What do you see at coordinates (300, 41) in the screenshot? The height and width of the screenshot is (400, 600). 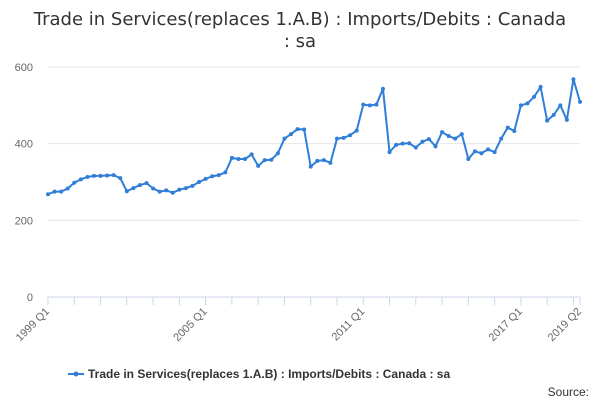 I see `chart-title-line: : sa` at bounding box center [300, 41].